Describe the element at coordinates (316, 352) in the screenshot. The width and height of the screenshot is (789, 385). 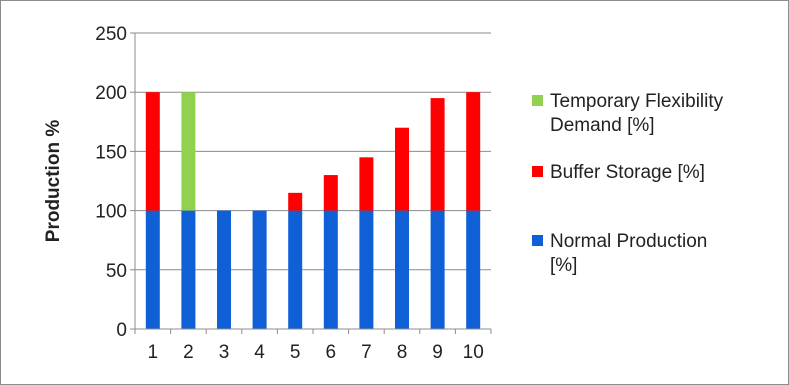
I see `x-tick-labels: 1 2 3 4 5 6 7 8 9 10` at that location.